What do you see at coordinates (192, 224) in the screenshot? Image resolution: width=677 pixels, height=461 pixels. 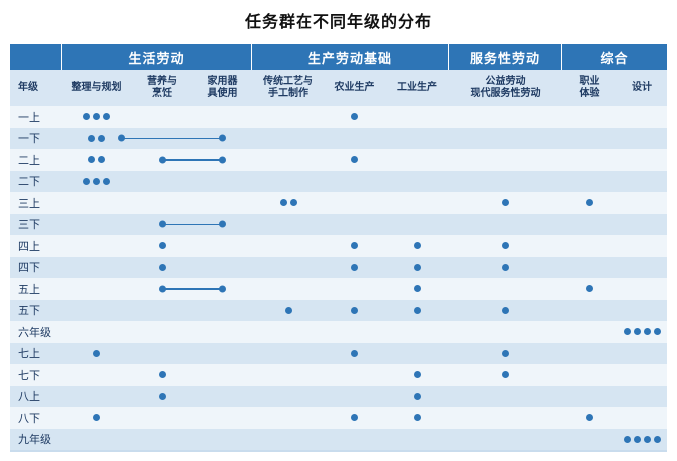 I see `connector-line` at bounding box center [192, 224].